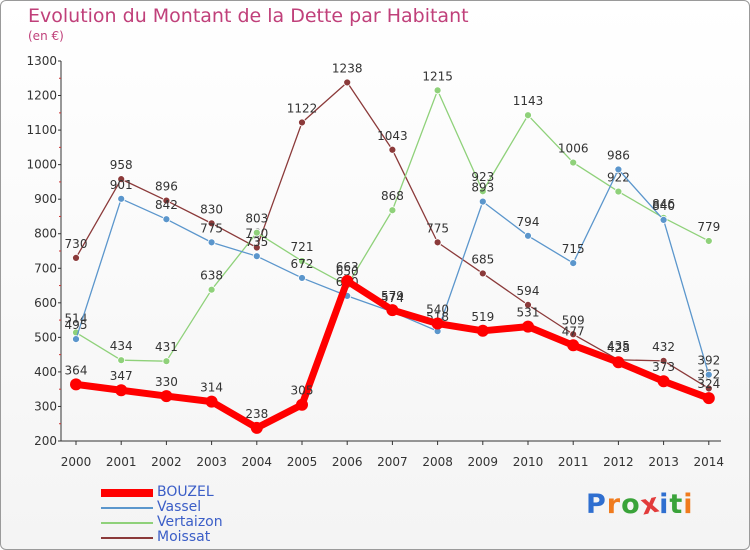 Image resolution: width=750 pixels, height=550 pixels. What do you see at coordinates (528, 462) in the screenshot?
I see `x-tick-label: 2010` at bounding box center [528, 462].